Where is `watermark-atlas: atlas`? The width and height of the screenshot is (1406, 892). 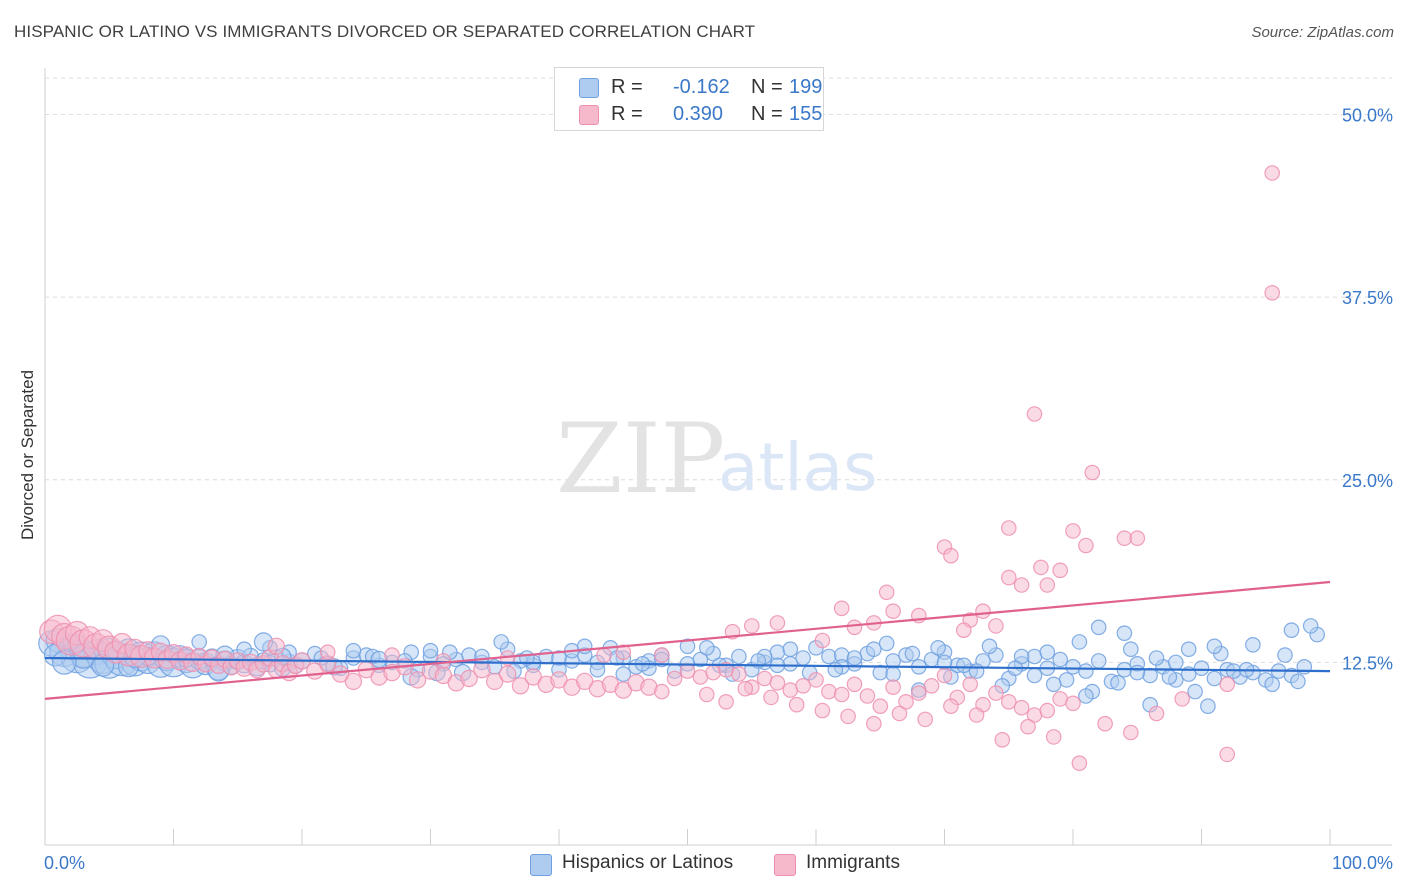
watermark-atlas: atlas is located at coordinates (798, 467).